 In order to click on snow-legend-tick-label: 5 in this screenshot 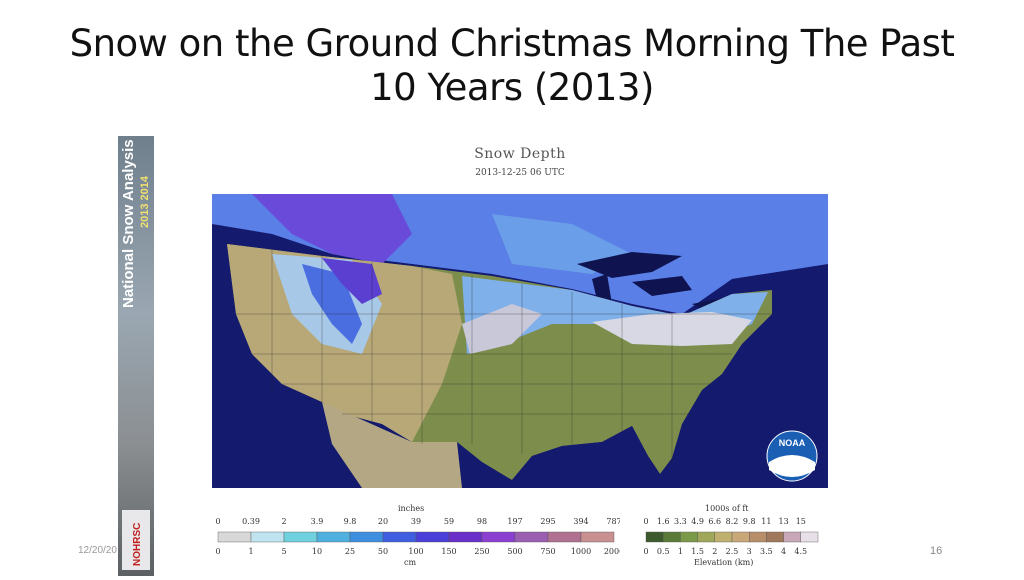, I will do `click(283, 551)`.